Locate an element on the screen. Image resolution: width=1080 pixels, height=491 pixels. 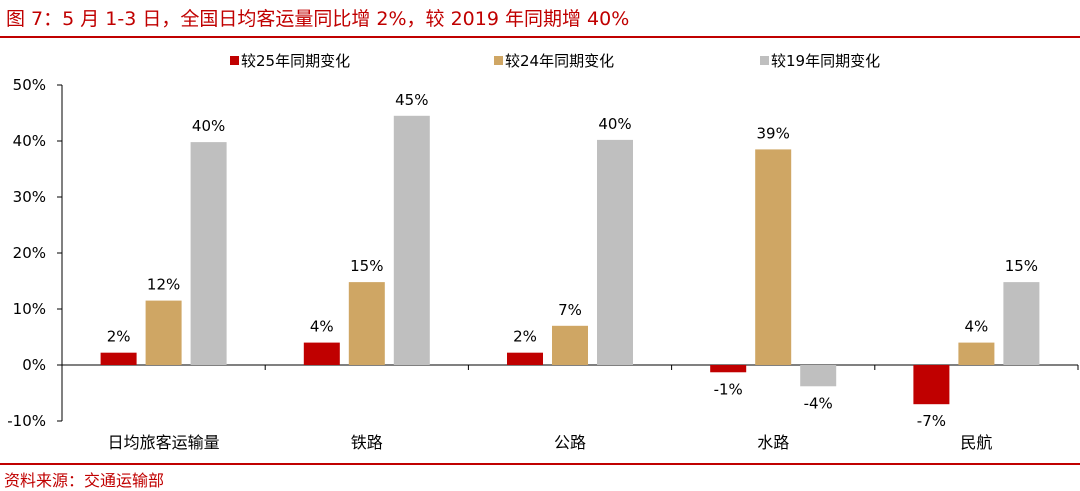
y-tick-label: 20% is located at coordinates (29, 253).